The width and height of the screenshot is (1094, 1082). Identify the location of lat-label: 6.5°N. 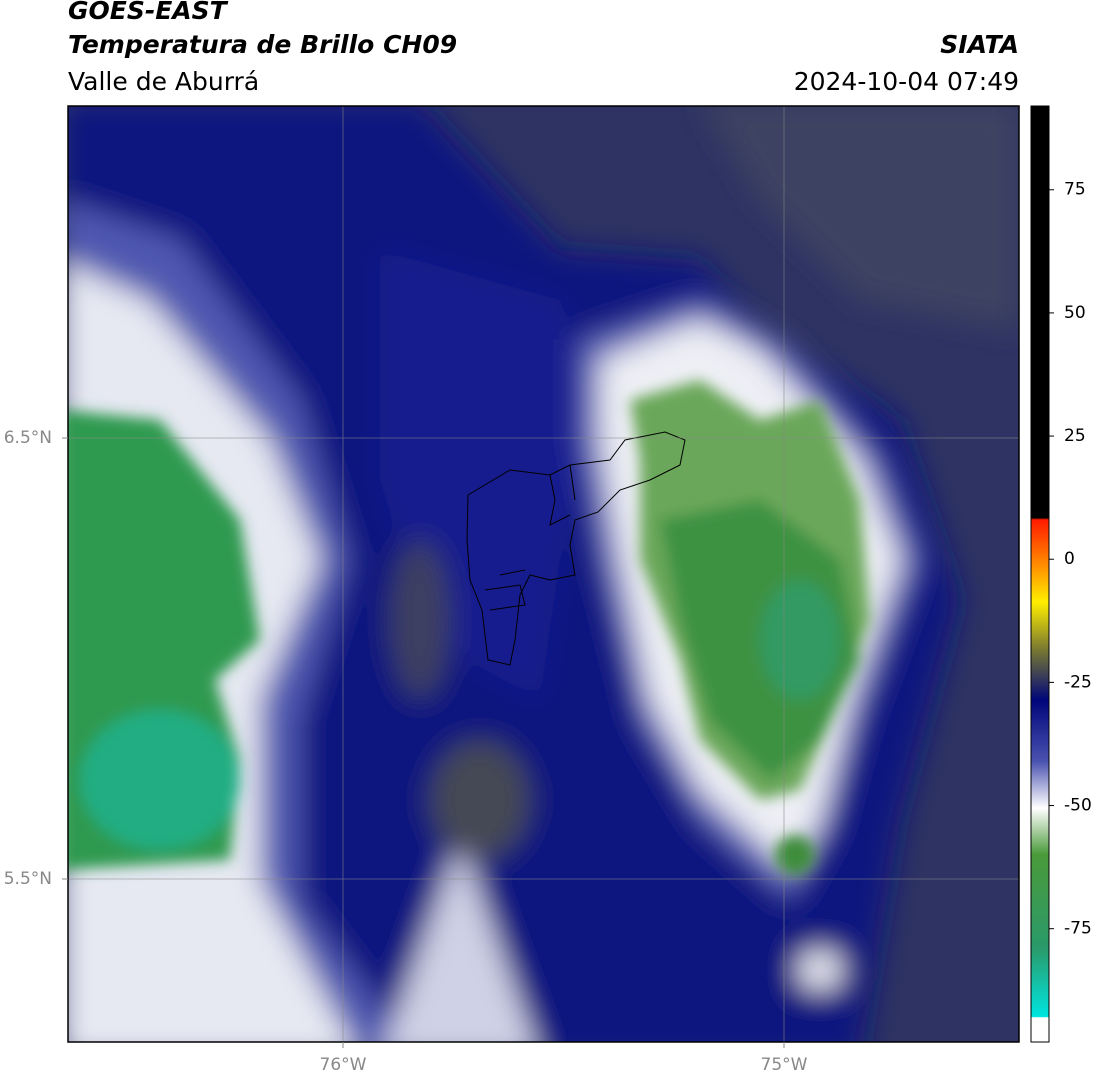
(28, 438).